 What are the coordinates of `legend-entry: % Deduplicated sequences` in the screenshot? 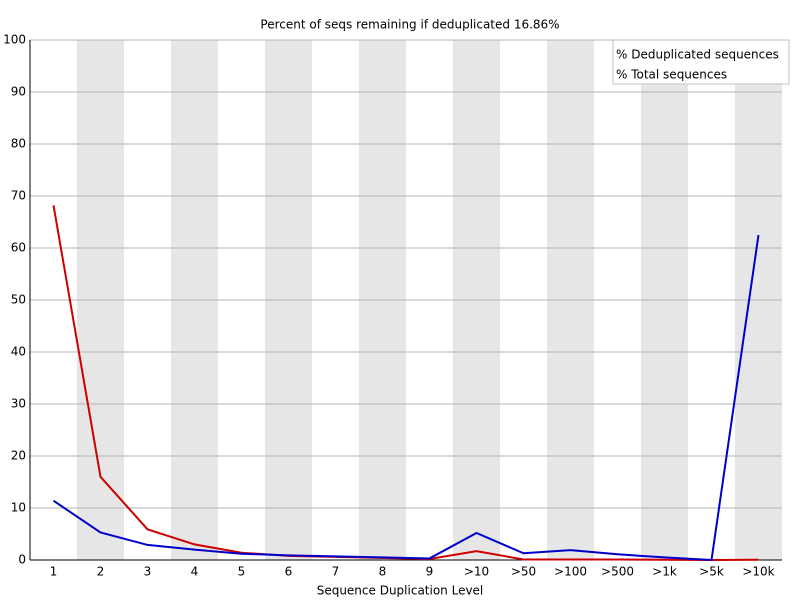 It's located at (697, 55).